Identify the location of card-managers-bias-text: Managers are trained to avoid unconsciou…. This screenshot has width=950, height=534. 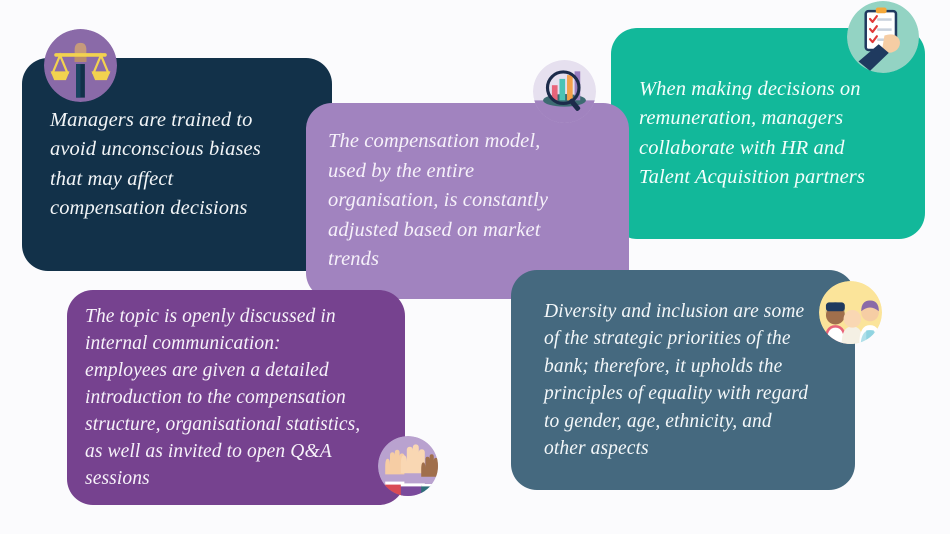
(155, 164).